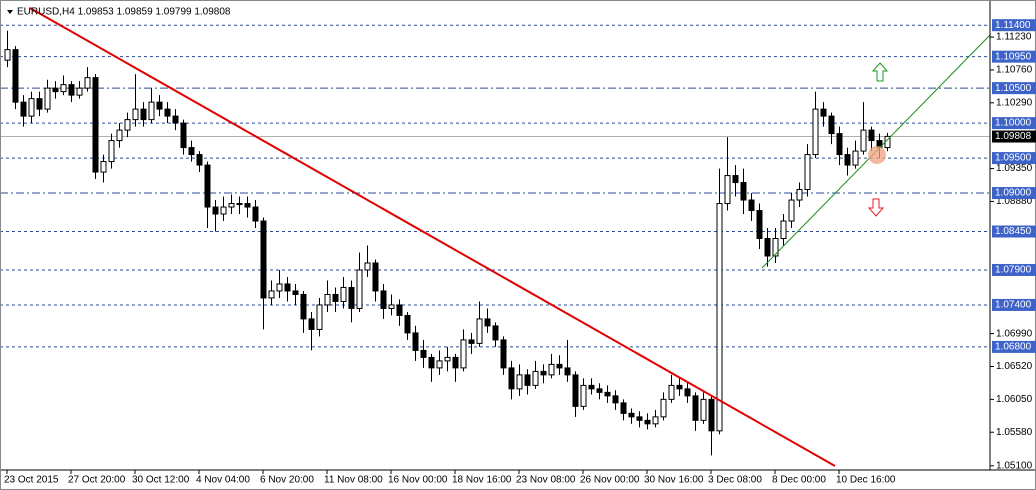 Image resolution: width=1036 pixels, height=490 pixels. What do you see at coordinates (866, 480) in the screenshot?
I see `x-tick-label: 10 Dec 16:00` at bounding box center [866, 480].